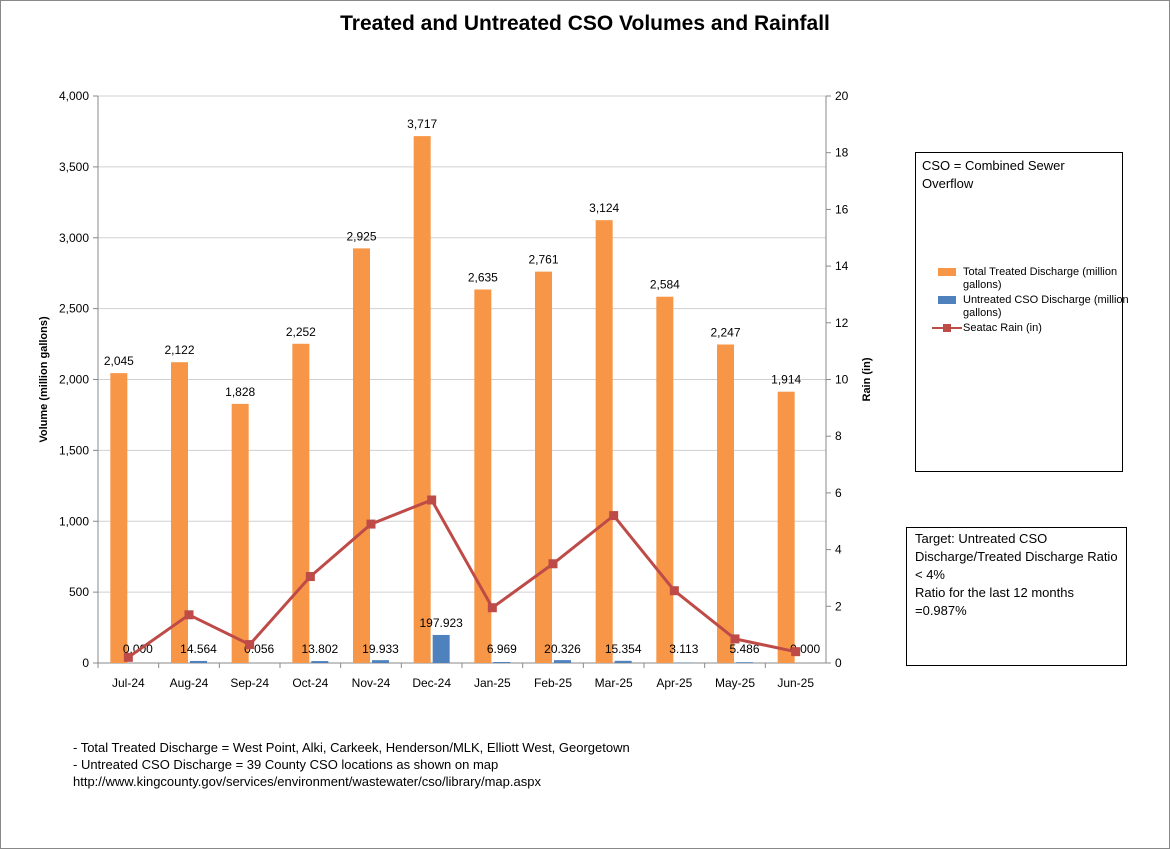  Describe the element at coordinates (553, 683) in the screenshot. I see `x-tick-label: Feb-25` at that location.